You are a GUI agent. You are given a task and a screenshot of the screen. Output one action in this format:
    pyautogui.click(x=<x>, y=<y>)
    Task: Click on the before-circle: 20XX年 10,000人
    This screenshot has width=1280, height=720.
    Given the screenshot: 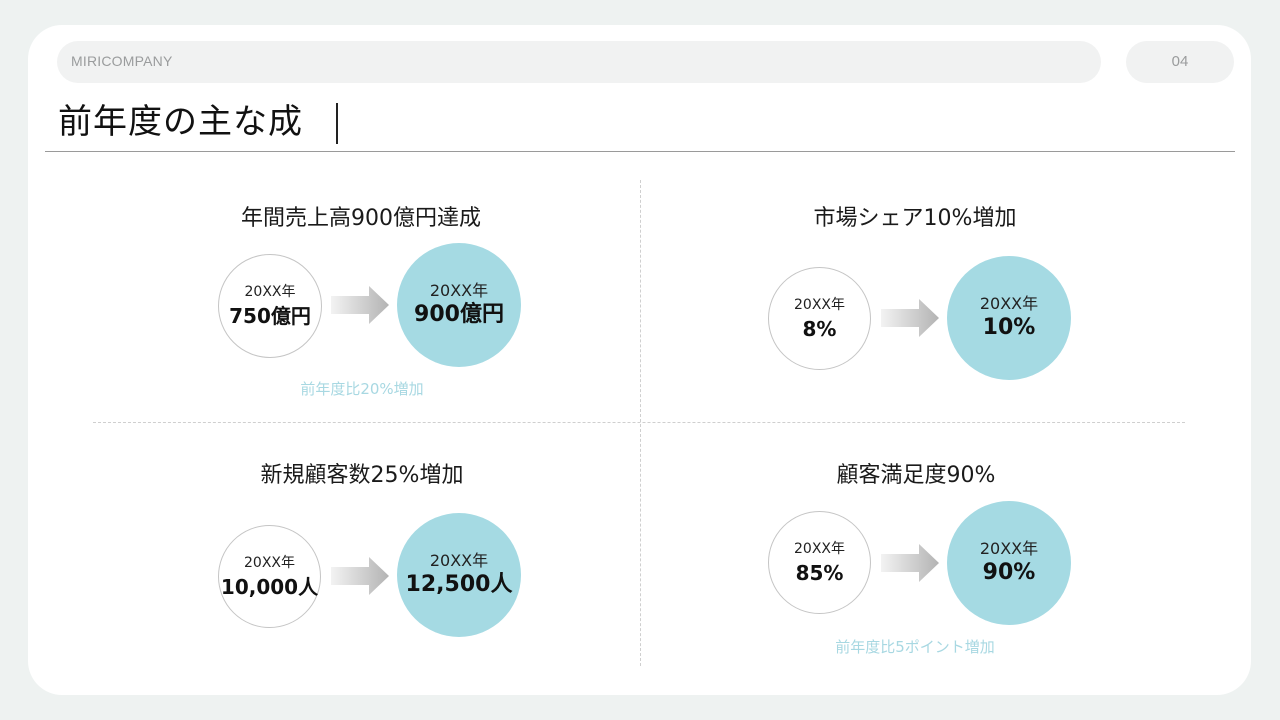 What is the action you would take?
    pyautogui.click(x=269, y=576)
    